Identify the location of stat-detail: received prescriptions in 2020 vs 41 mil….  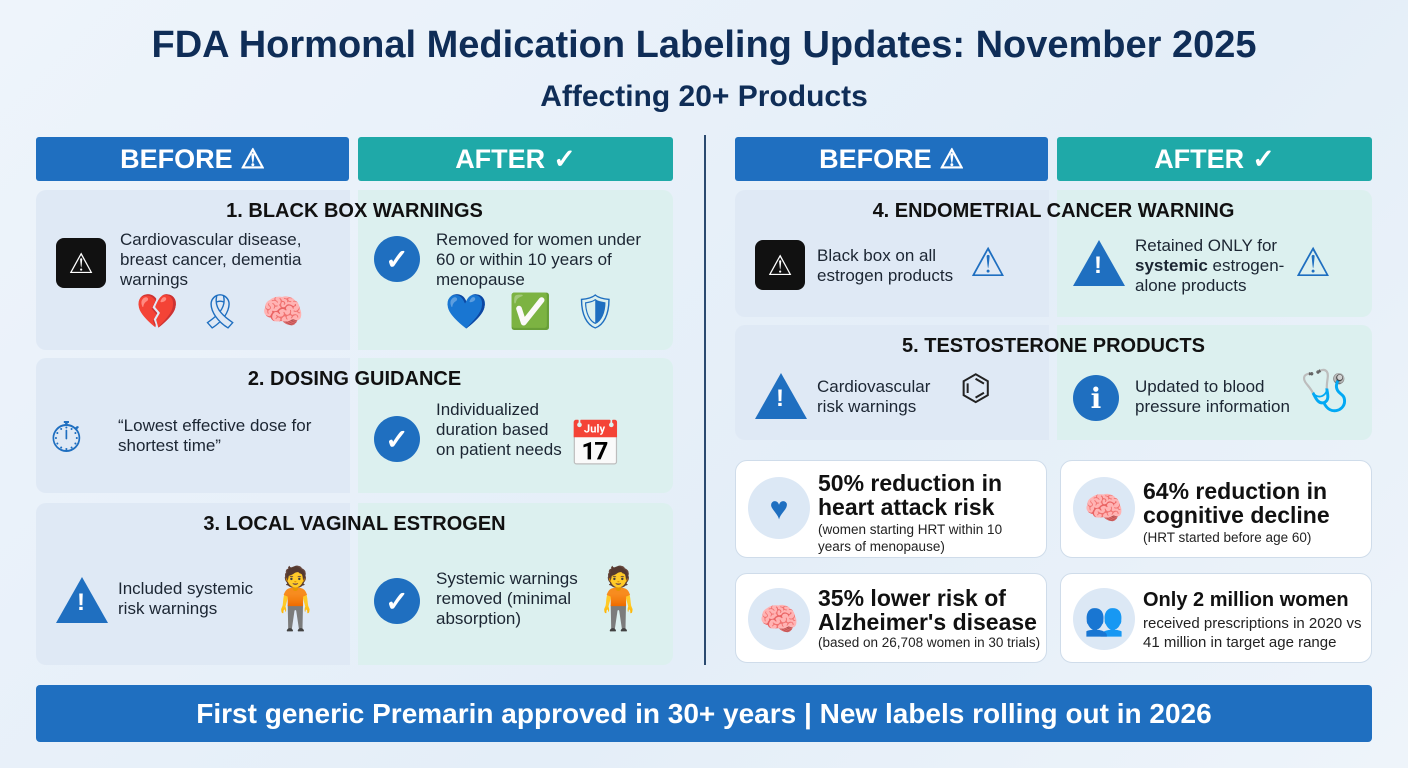
(1252, 633).